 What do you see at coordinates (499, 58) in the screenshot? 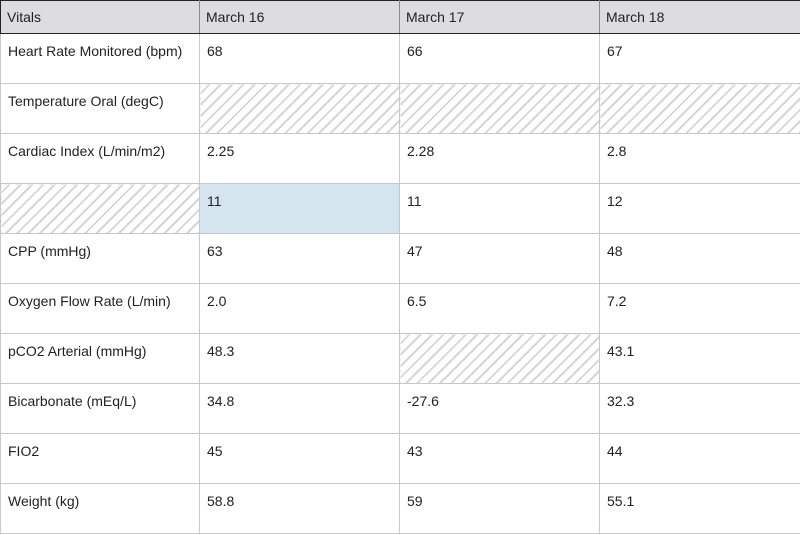
I see `table-cell: 66` at bounding box center [499, 58].